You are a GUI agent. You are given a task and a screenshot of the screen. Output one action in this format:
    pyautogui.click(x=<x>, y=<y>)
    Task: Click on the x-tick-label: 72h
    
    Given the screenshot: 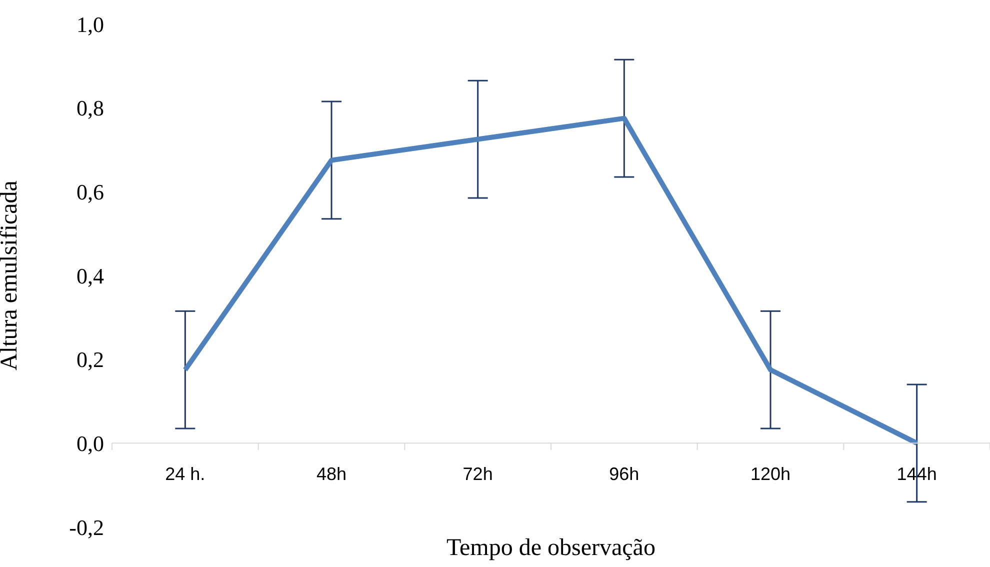 What is the action you would take?
    pyautogui.click(x=477, y=474)
    